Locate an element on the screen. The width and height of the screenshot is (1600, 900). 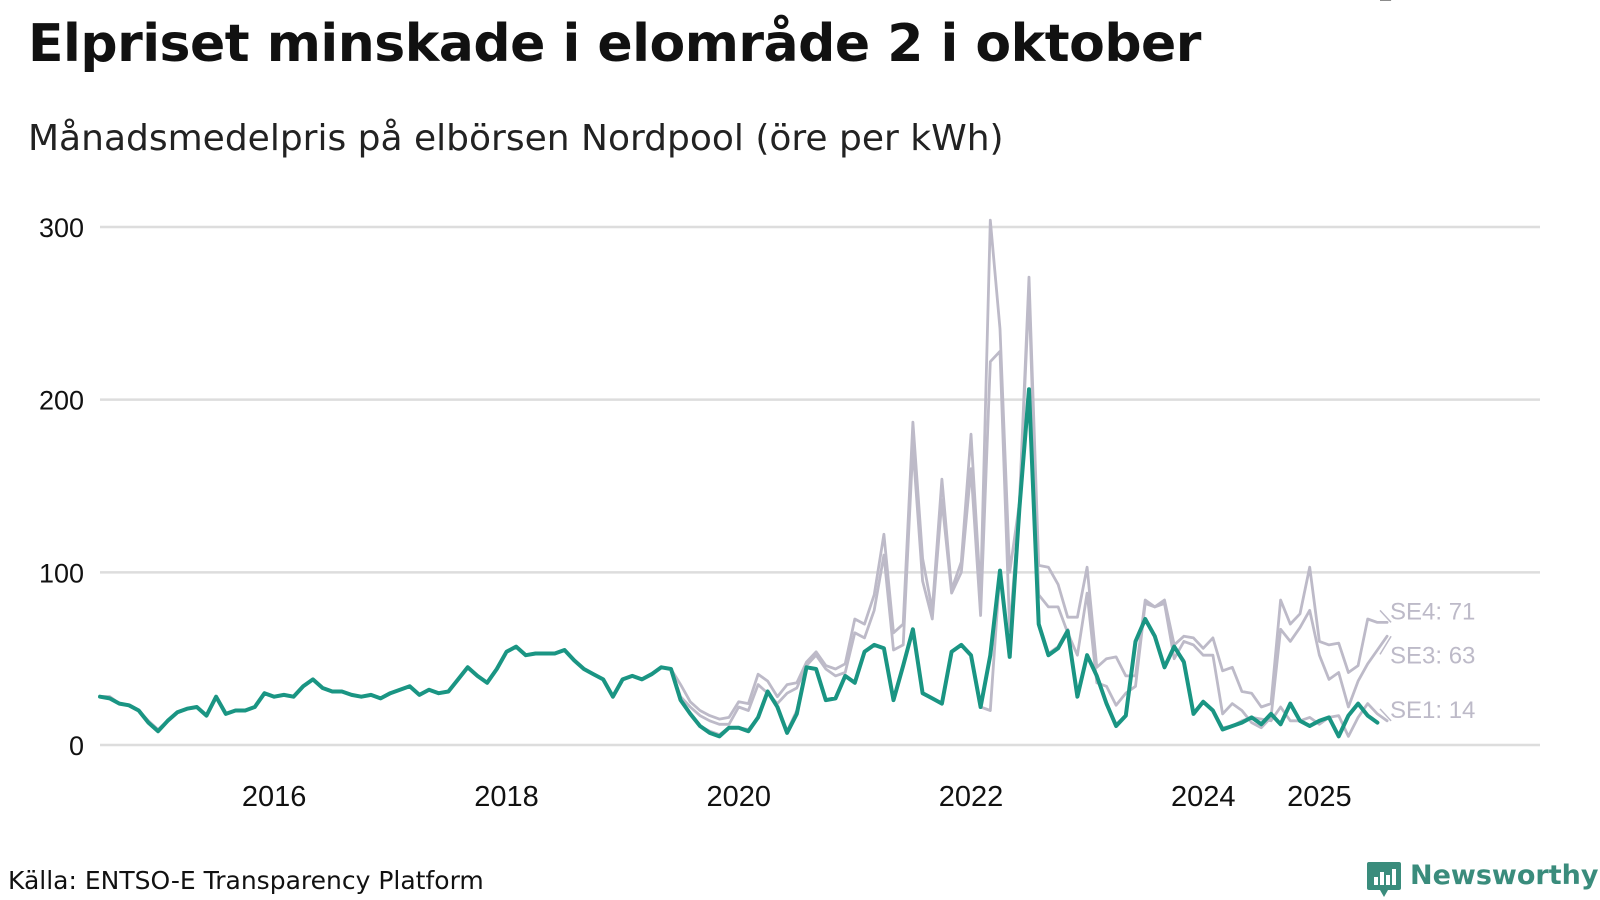
y-tick-label: 300 is located at coordinates (61, 228).